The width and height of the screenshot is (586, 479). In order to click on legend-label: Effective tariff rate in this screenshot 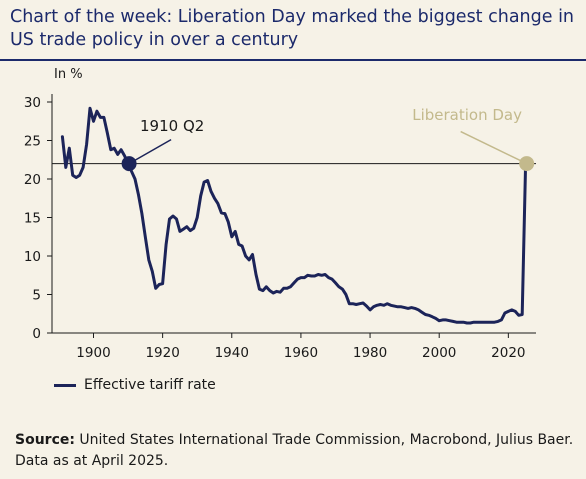, I will do `click(150, 385)`.